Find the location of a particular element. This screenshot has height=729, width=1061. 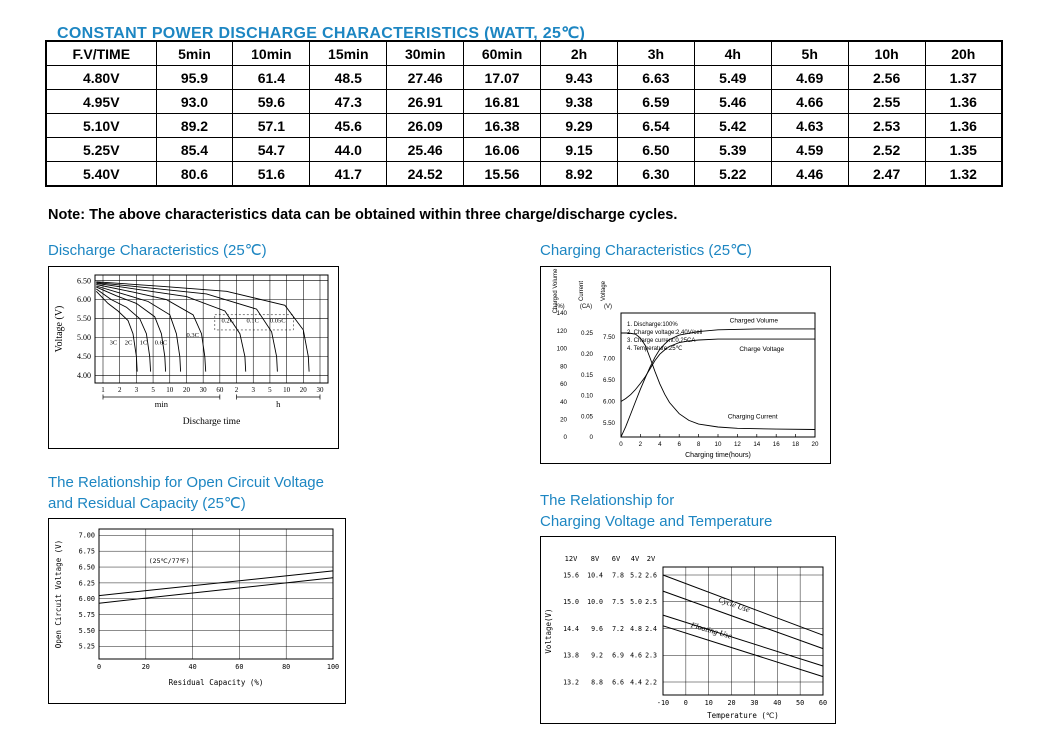

table-cell: 2.56 is located at coordinates (886, 77).